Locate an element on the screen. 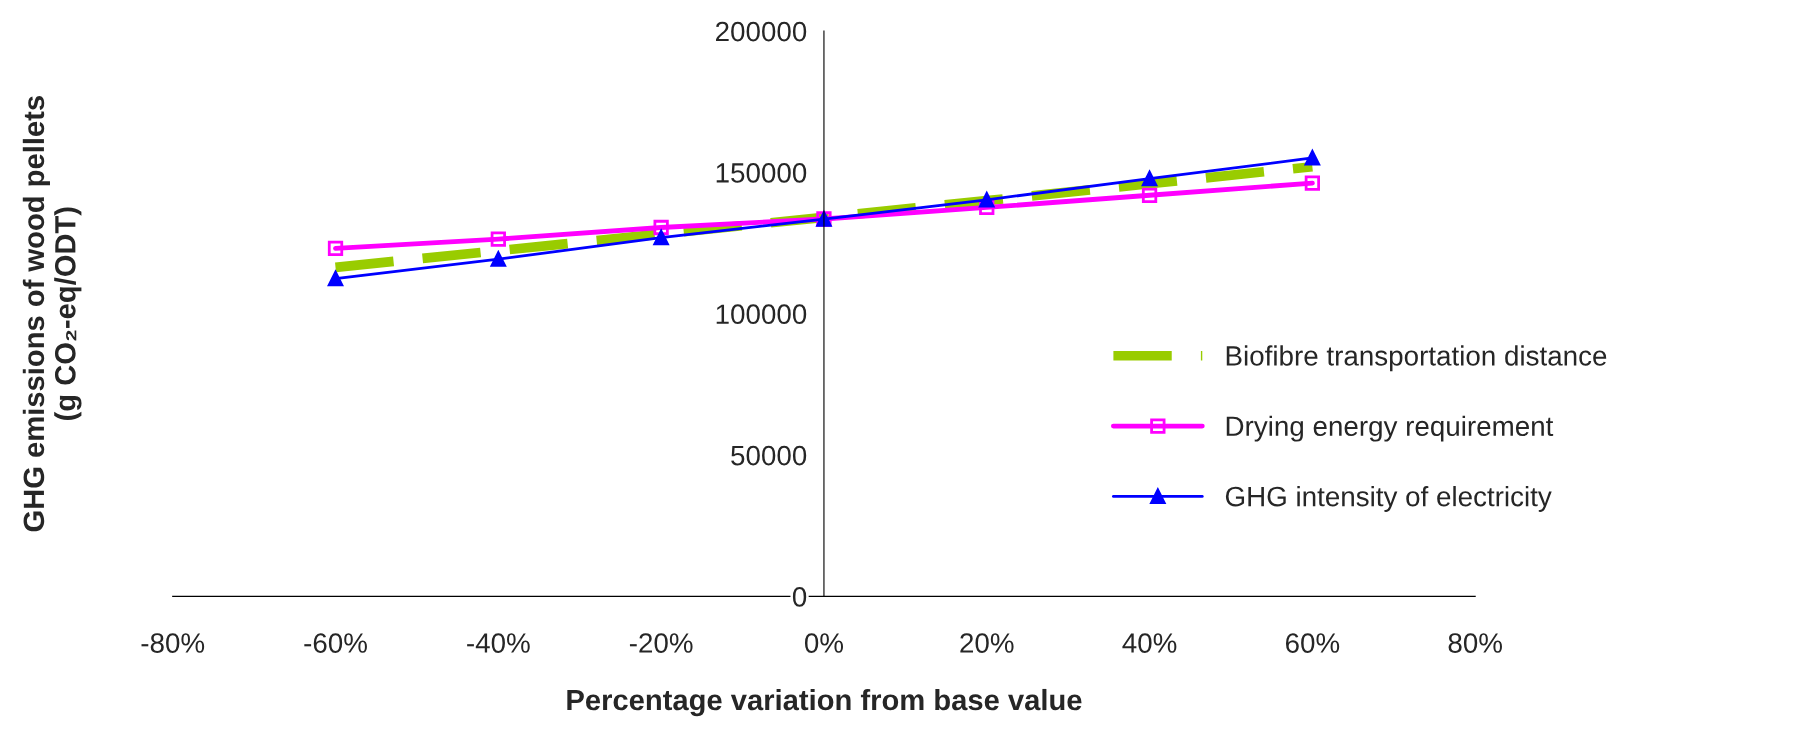  x-tick-label: 60% is located at coordinates (1312, 643).